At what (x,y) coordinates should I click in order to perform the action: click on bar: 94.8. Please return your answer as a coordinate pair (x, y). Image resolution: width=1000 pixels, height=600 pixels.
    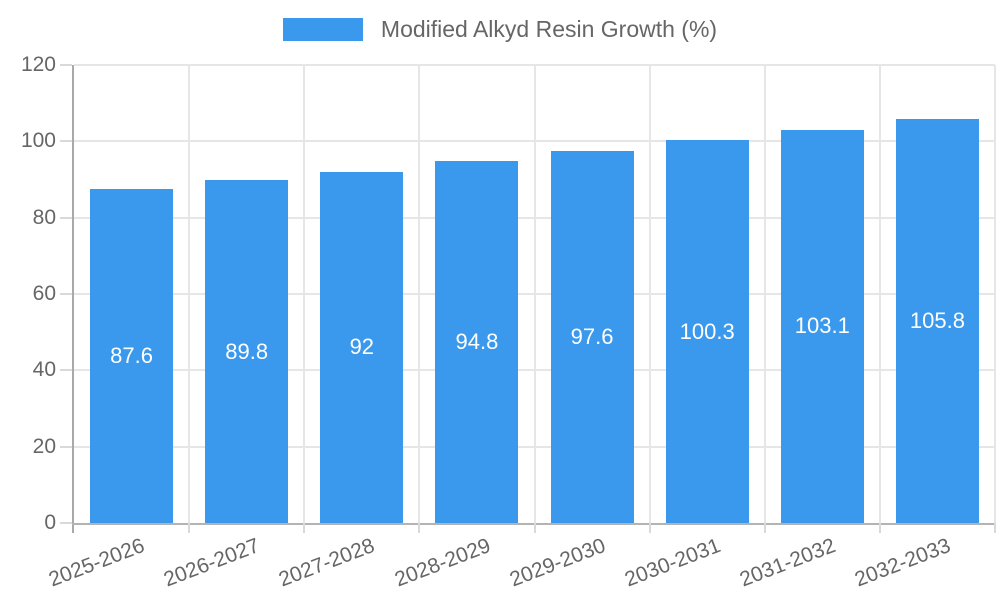
    Looking at the image, I should click on (477, 342).